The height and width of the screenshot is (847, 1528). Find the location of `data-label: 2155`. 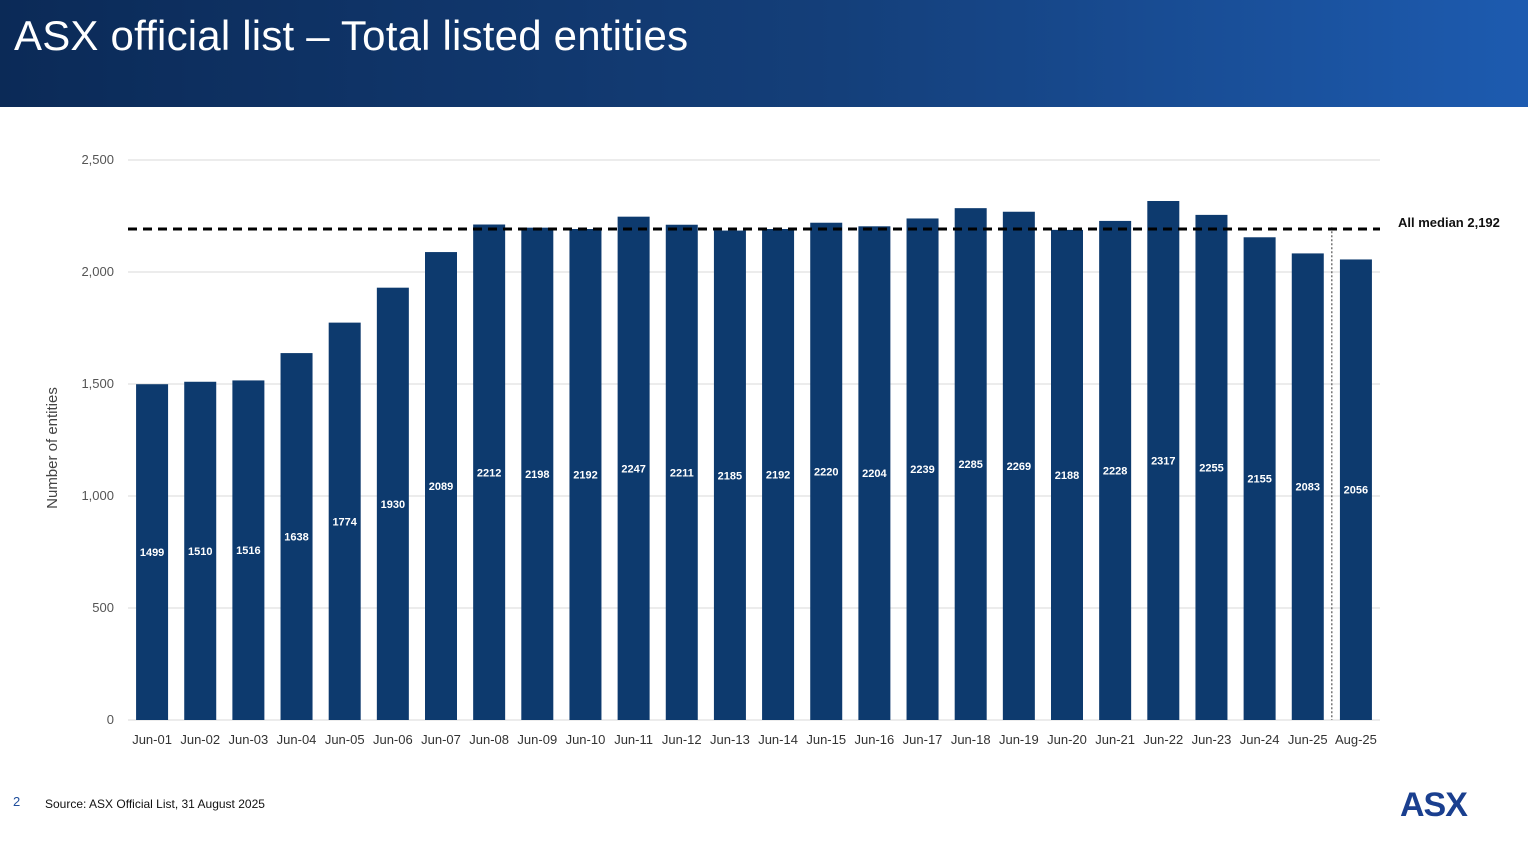

data-label: 2155 is located at coordinates (1259, 480).